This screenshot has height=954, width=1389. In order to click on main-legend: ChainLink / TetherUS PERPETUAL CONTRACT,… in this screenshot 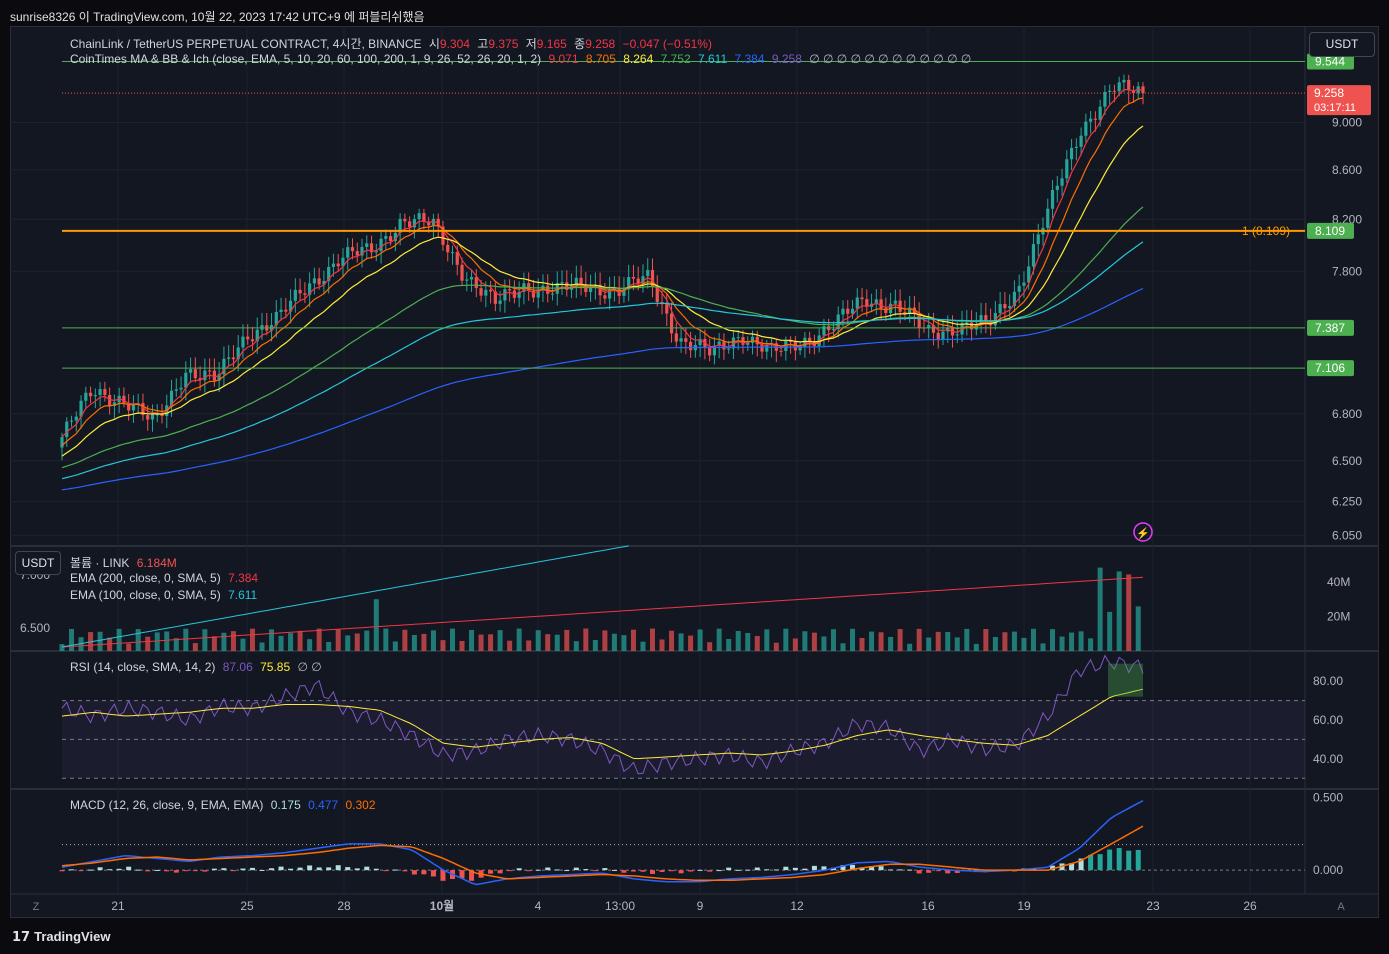, I will do `click(393, 43)`.